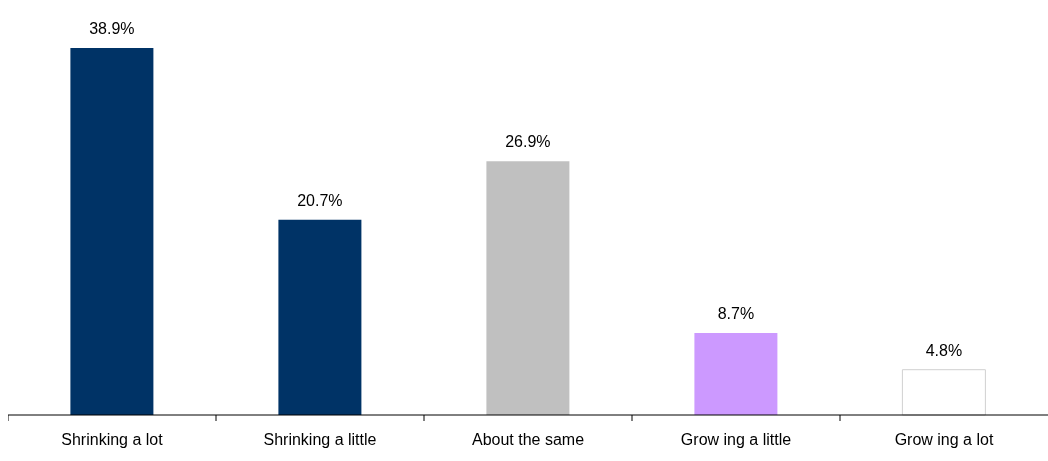  Describe the element at coordinates (528, 142) in the screenshot. I see `data-label: 26.9%` at that location.